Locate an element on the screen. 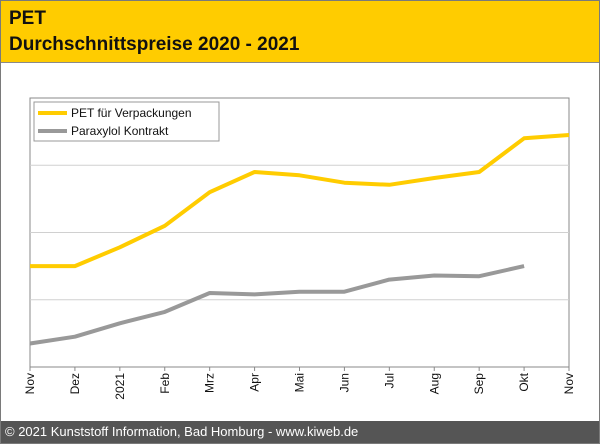 The width and height of the screenshot is (600, 444). x-tick-label: Mrz is located at coordinates (210, 383).